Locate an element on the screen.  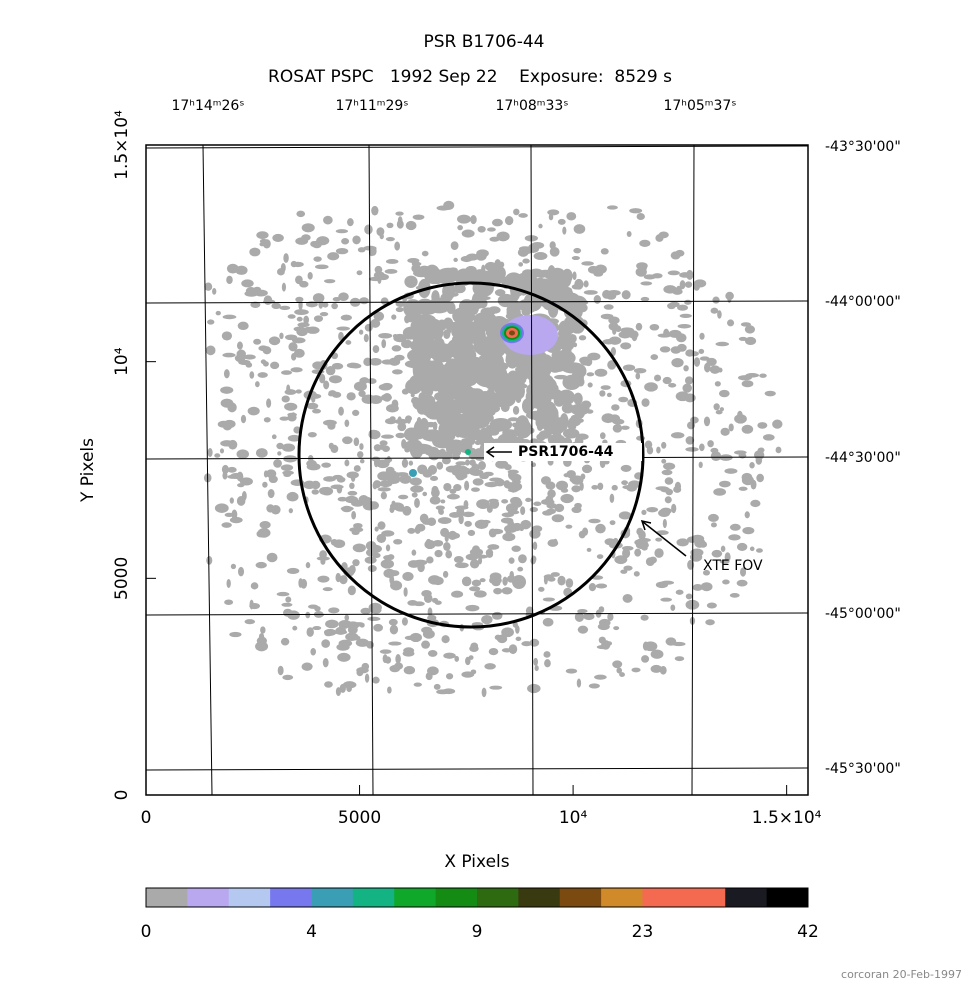
label-bg is located at coordinates (563, 452).